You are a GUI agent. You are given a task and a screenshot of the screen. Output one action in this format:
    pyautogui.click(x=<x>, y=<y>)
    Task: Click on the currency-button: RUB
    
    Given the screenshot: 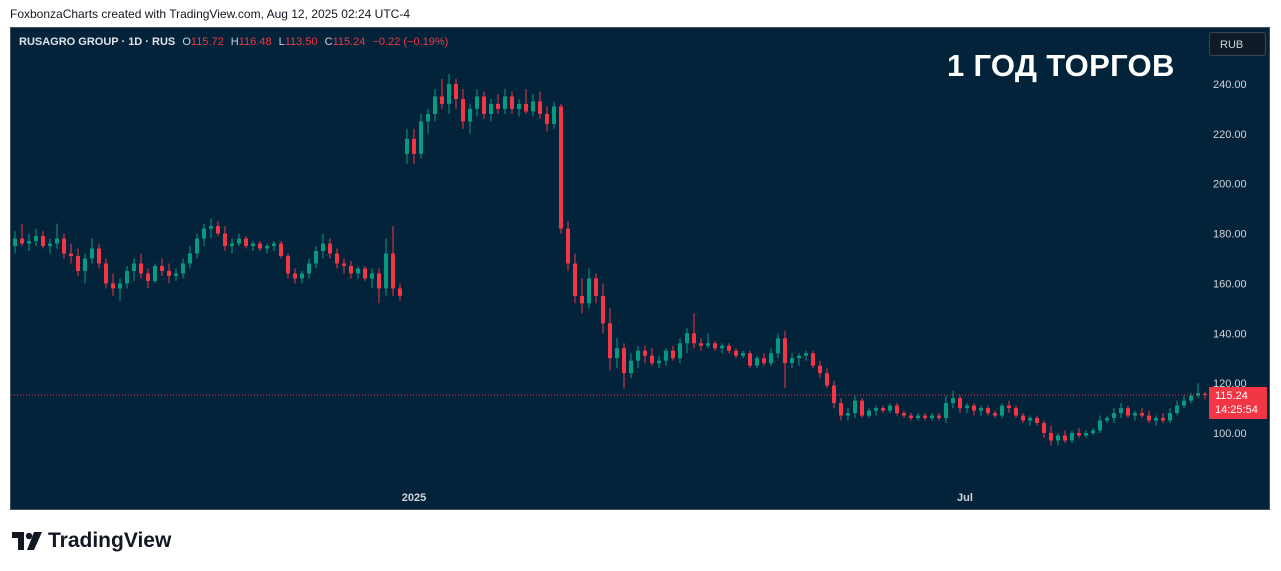 What is the action you would take?
    pyautogui.click(x=1237, y=44)
    